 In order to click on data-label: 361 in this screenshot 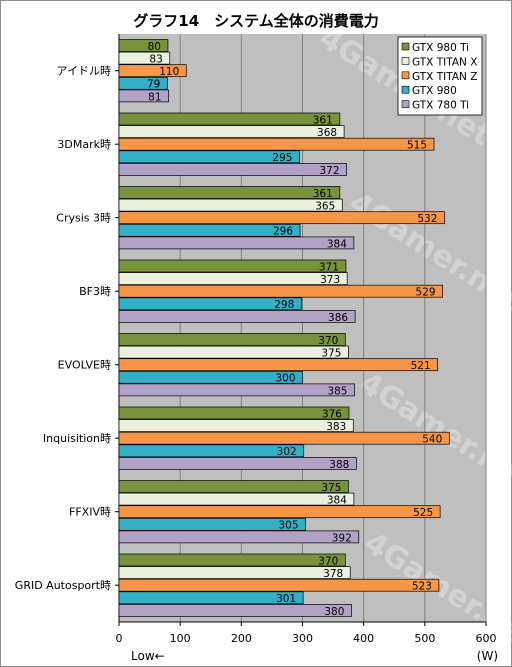, I will do `click(323, 194)`.